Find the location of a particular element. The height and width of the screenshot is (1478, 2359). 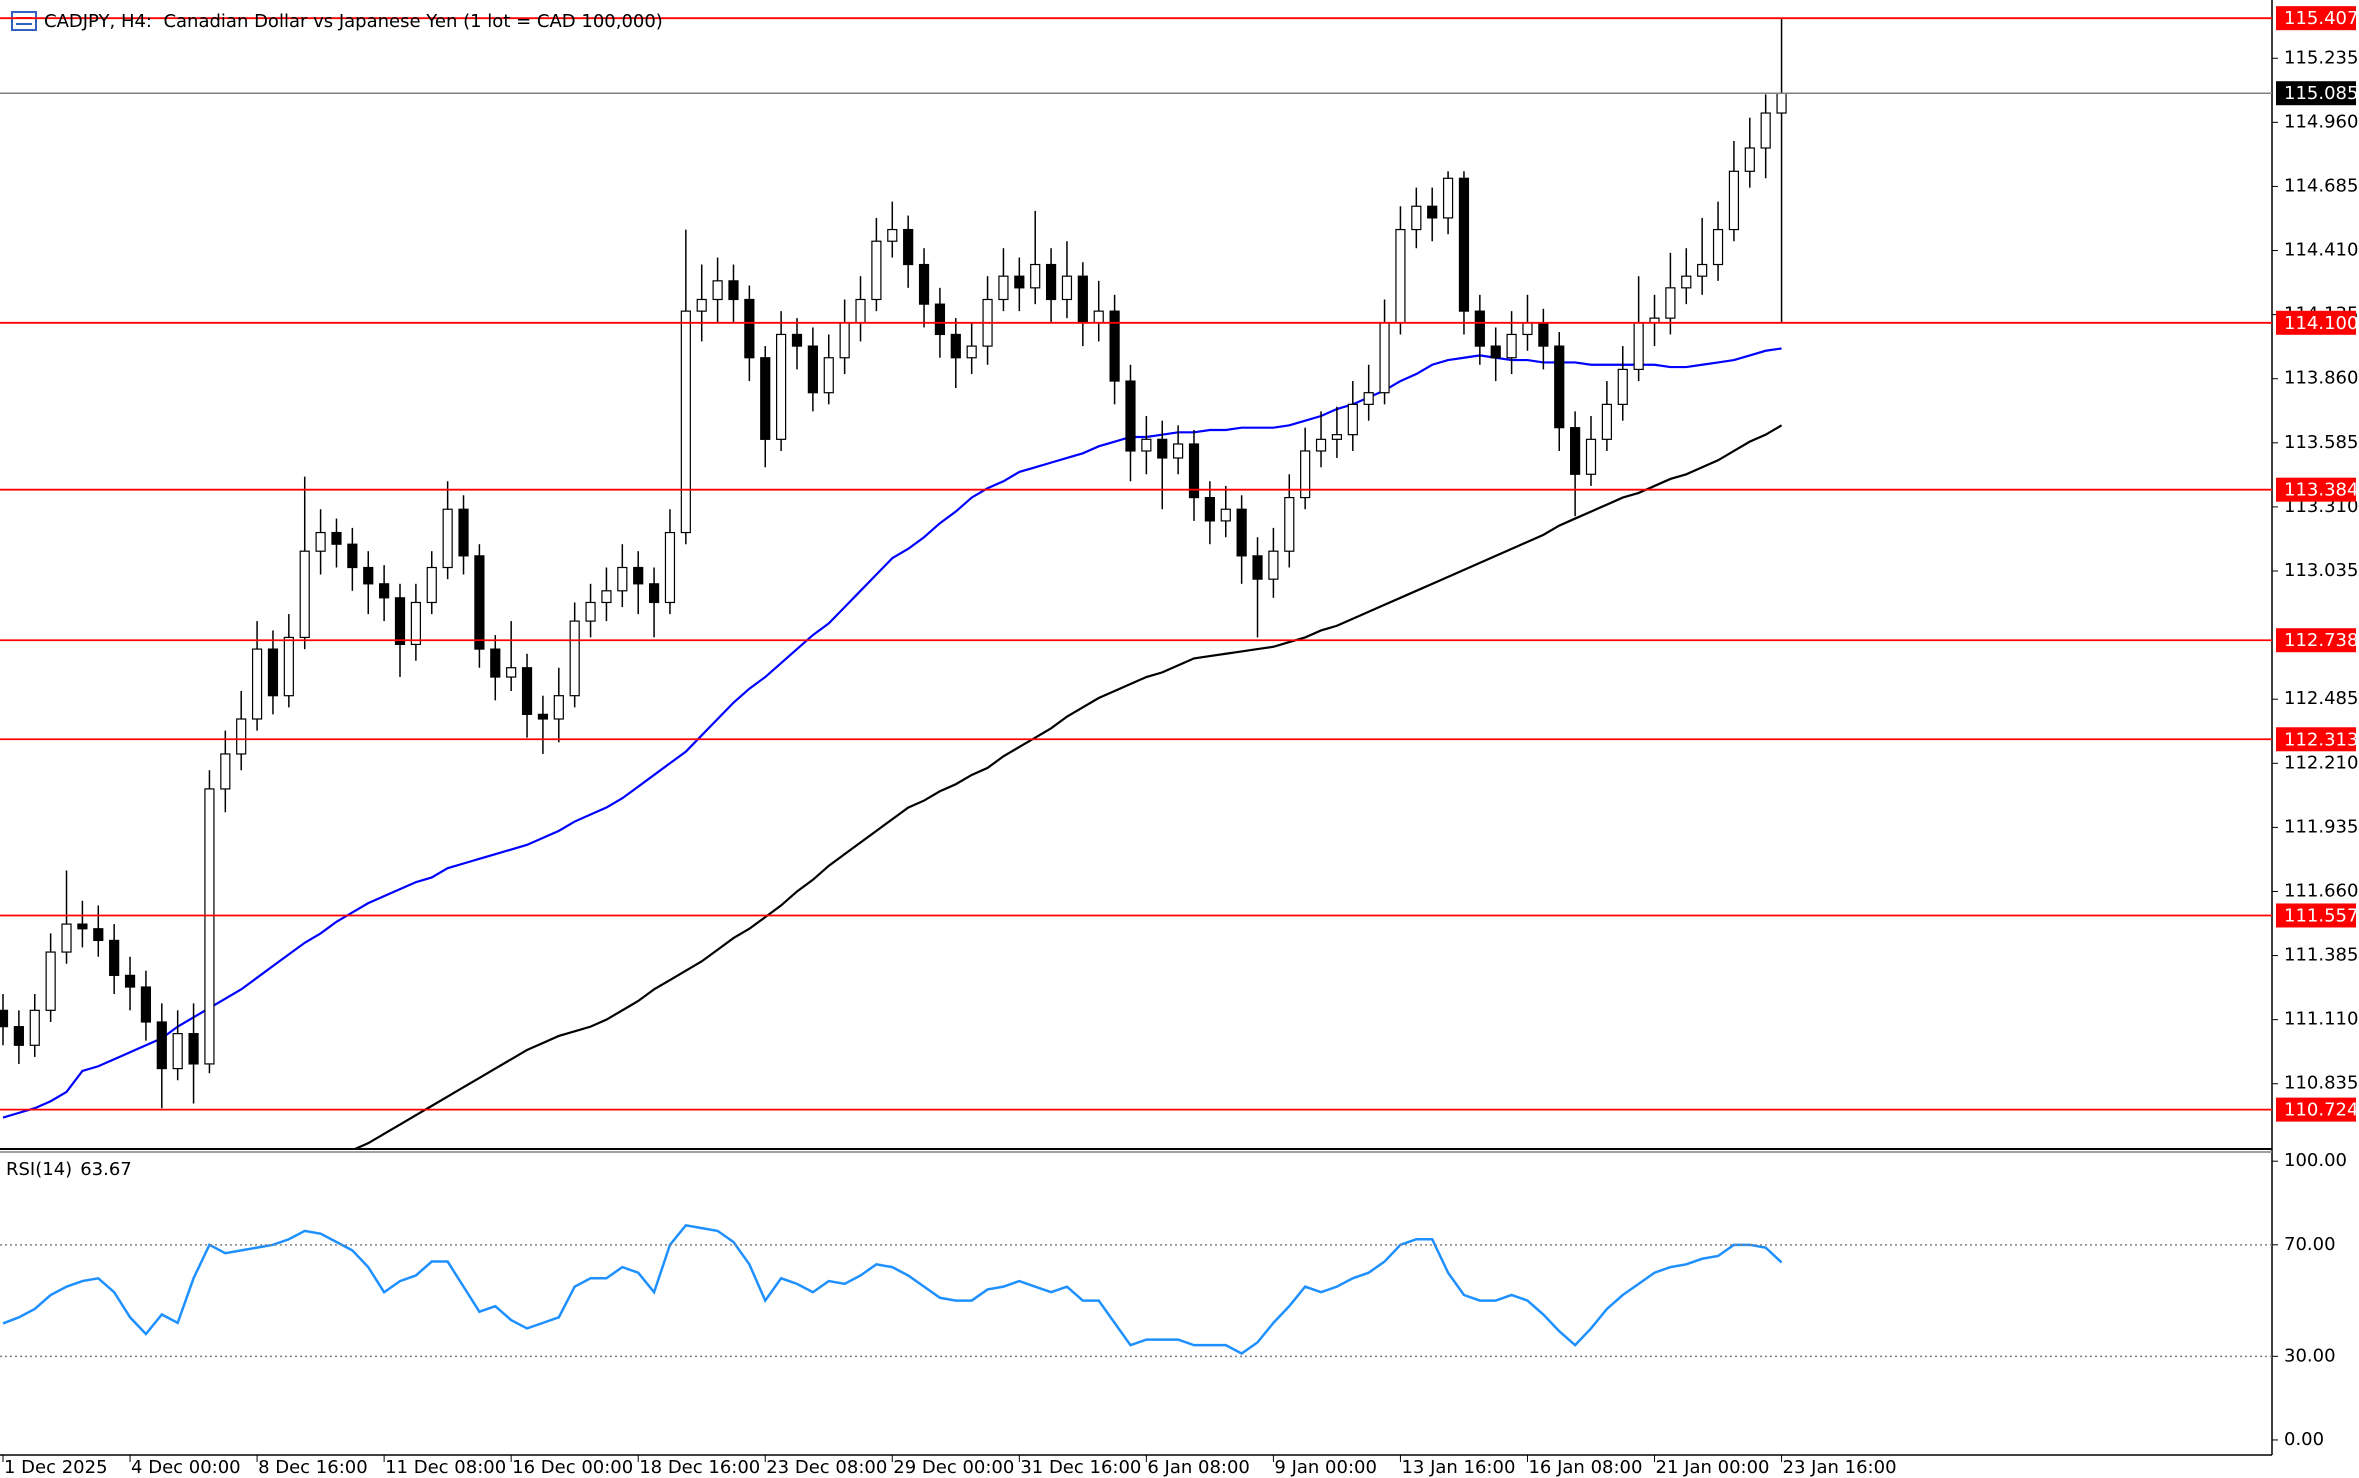

x-tick-label: 4 Dec 00:00 is located at coordinates (186, 1467).